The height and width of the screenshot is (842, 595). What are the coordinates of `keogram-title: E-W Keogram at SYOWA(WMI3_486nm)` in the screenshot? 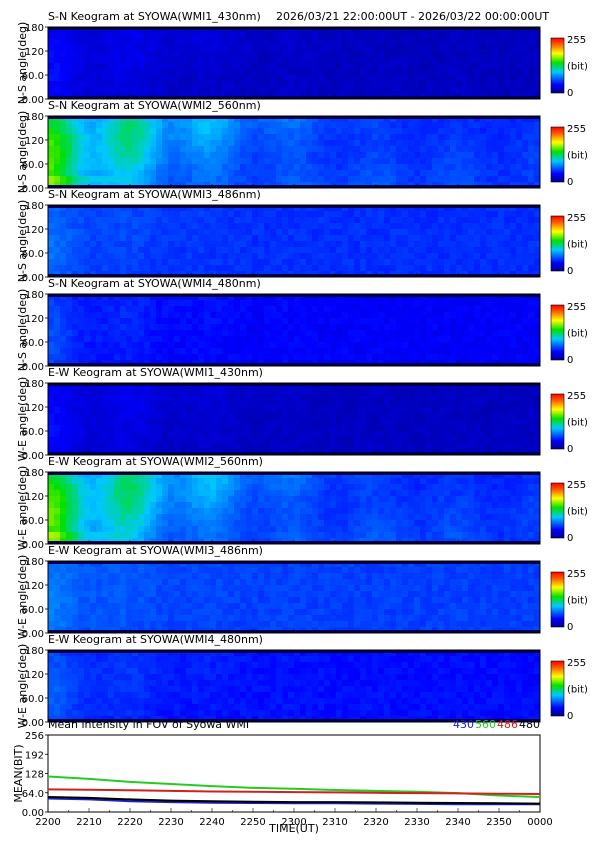 It's located at (155, 550).